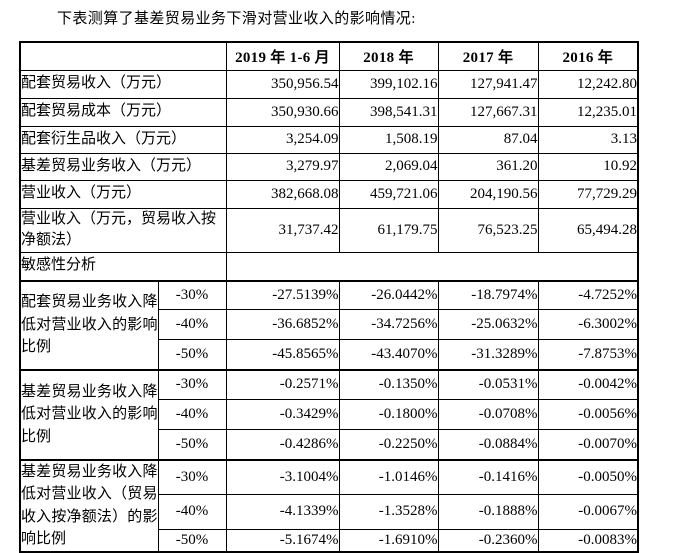 This screenshot has width=689, height=553. I want to click on value-cell: 31,737.42, so click(282, 230).